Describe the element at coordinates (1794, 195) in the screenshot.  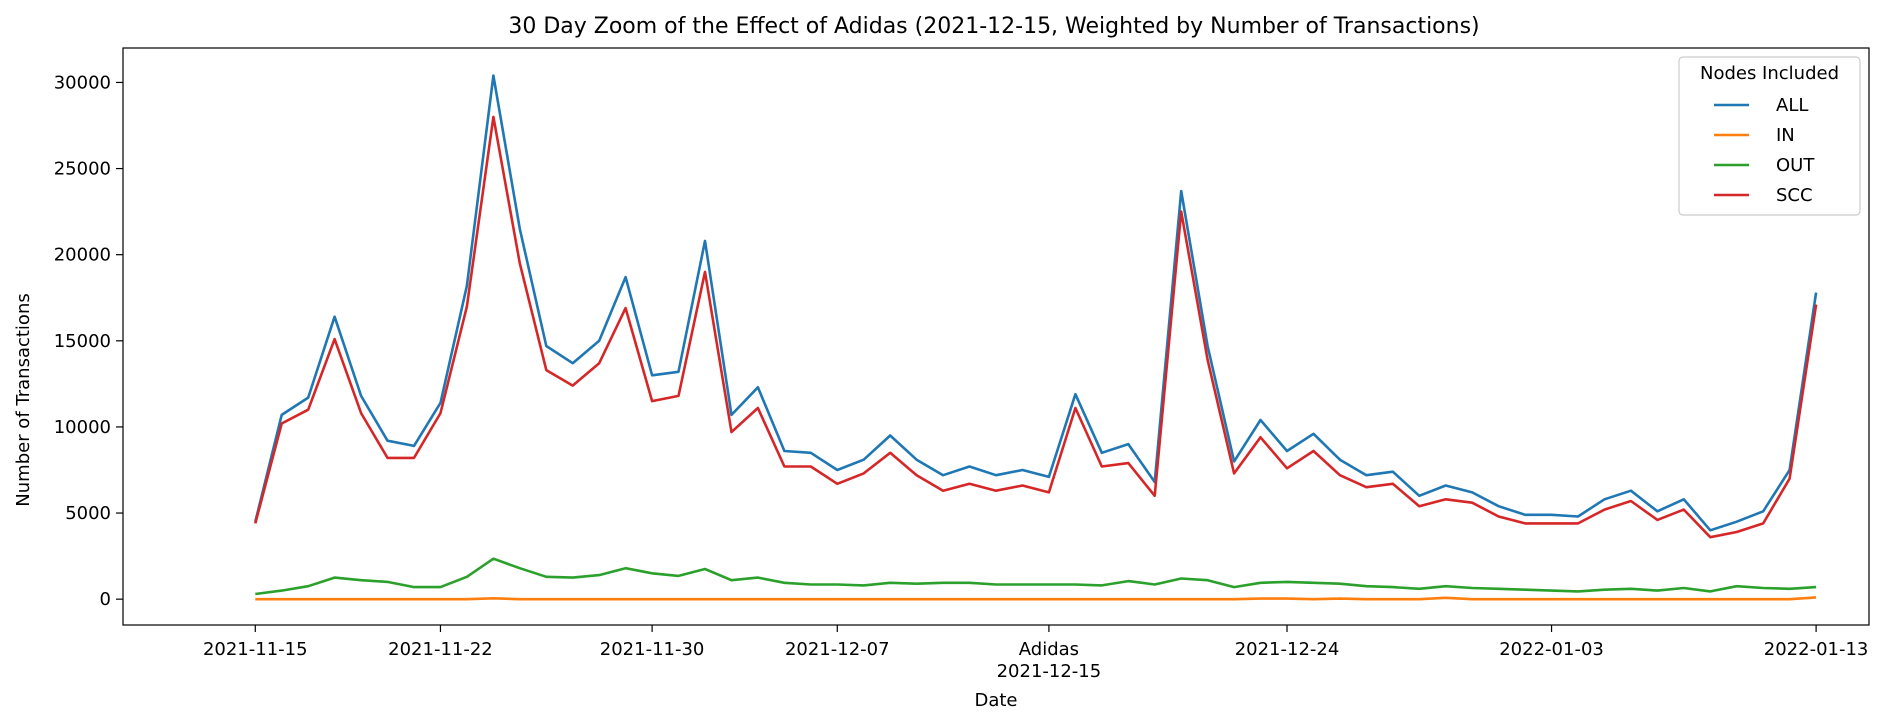
I see `legend-label-scc: SCC` at that location.